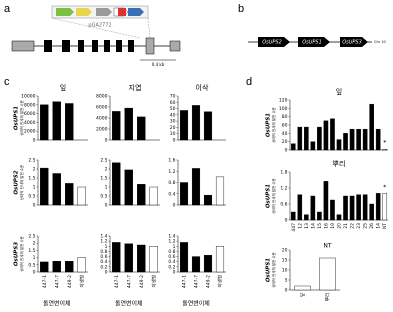  I want to click on y-tick-label: 0.5, so click(31, 265).